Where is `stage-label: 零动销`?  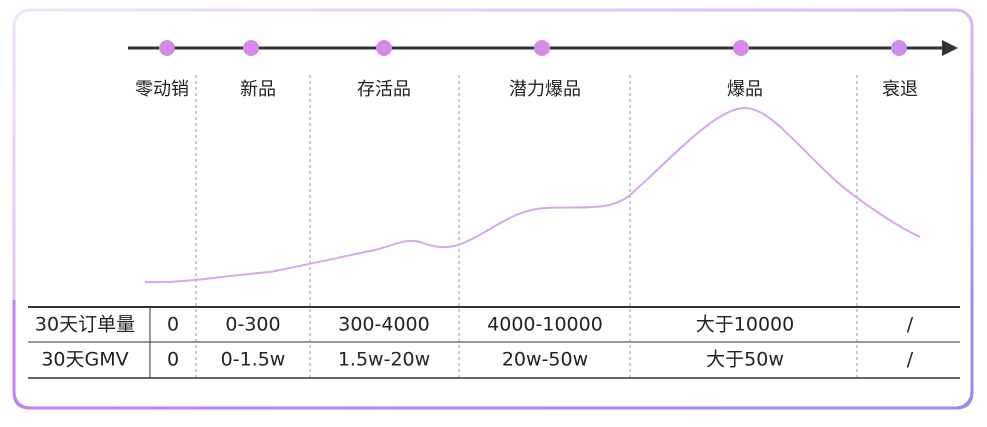 stage-label: 零动销 is located at coordinates (162, 89).